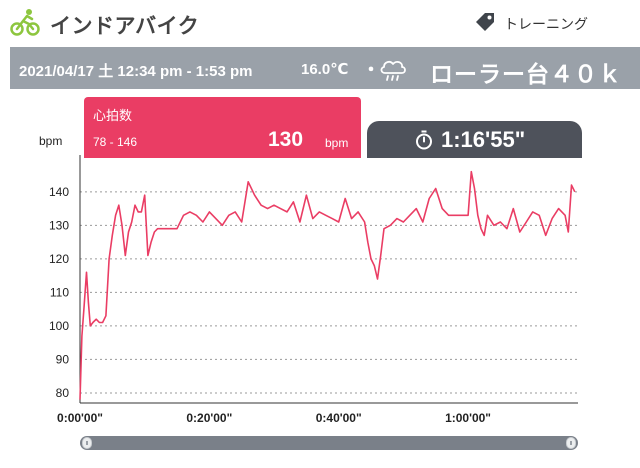 This screenshot has height=468, width=640. What do you see at coordinates (485, 22) in the screenshot?
I see `tag-icon` at bounding box center [485, 22].